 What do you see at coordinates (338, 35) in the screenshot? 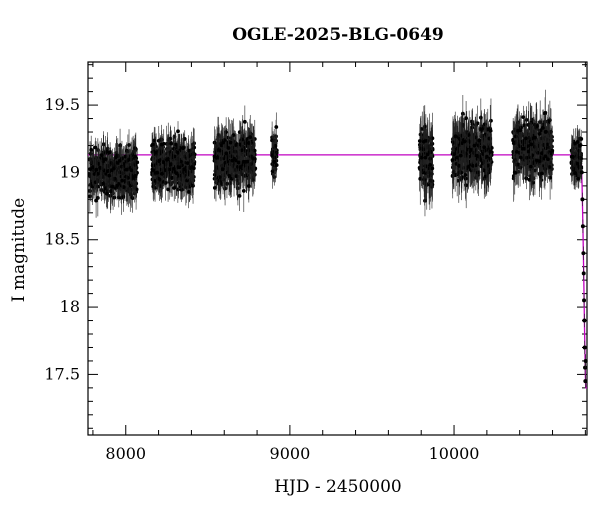
I see `chart-title: OGLE-2025-BLG-0649` at bounding box center [338, 35].